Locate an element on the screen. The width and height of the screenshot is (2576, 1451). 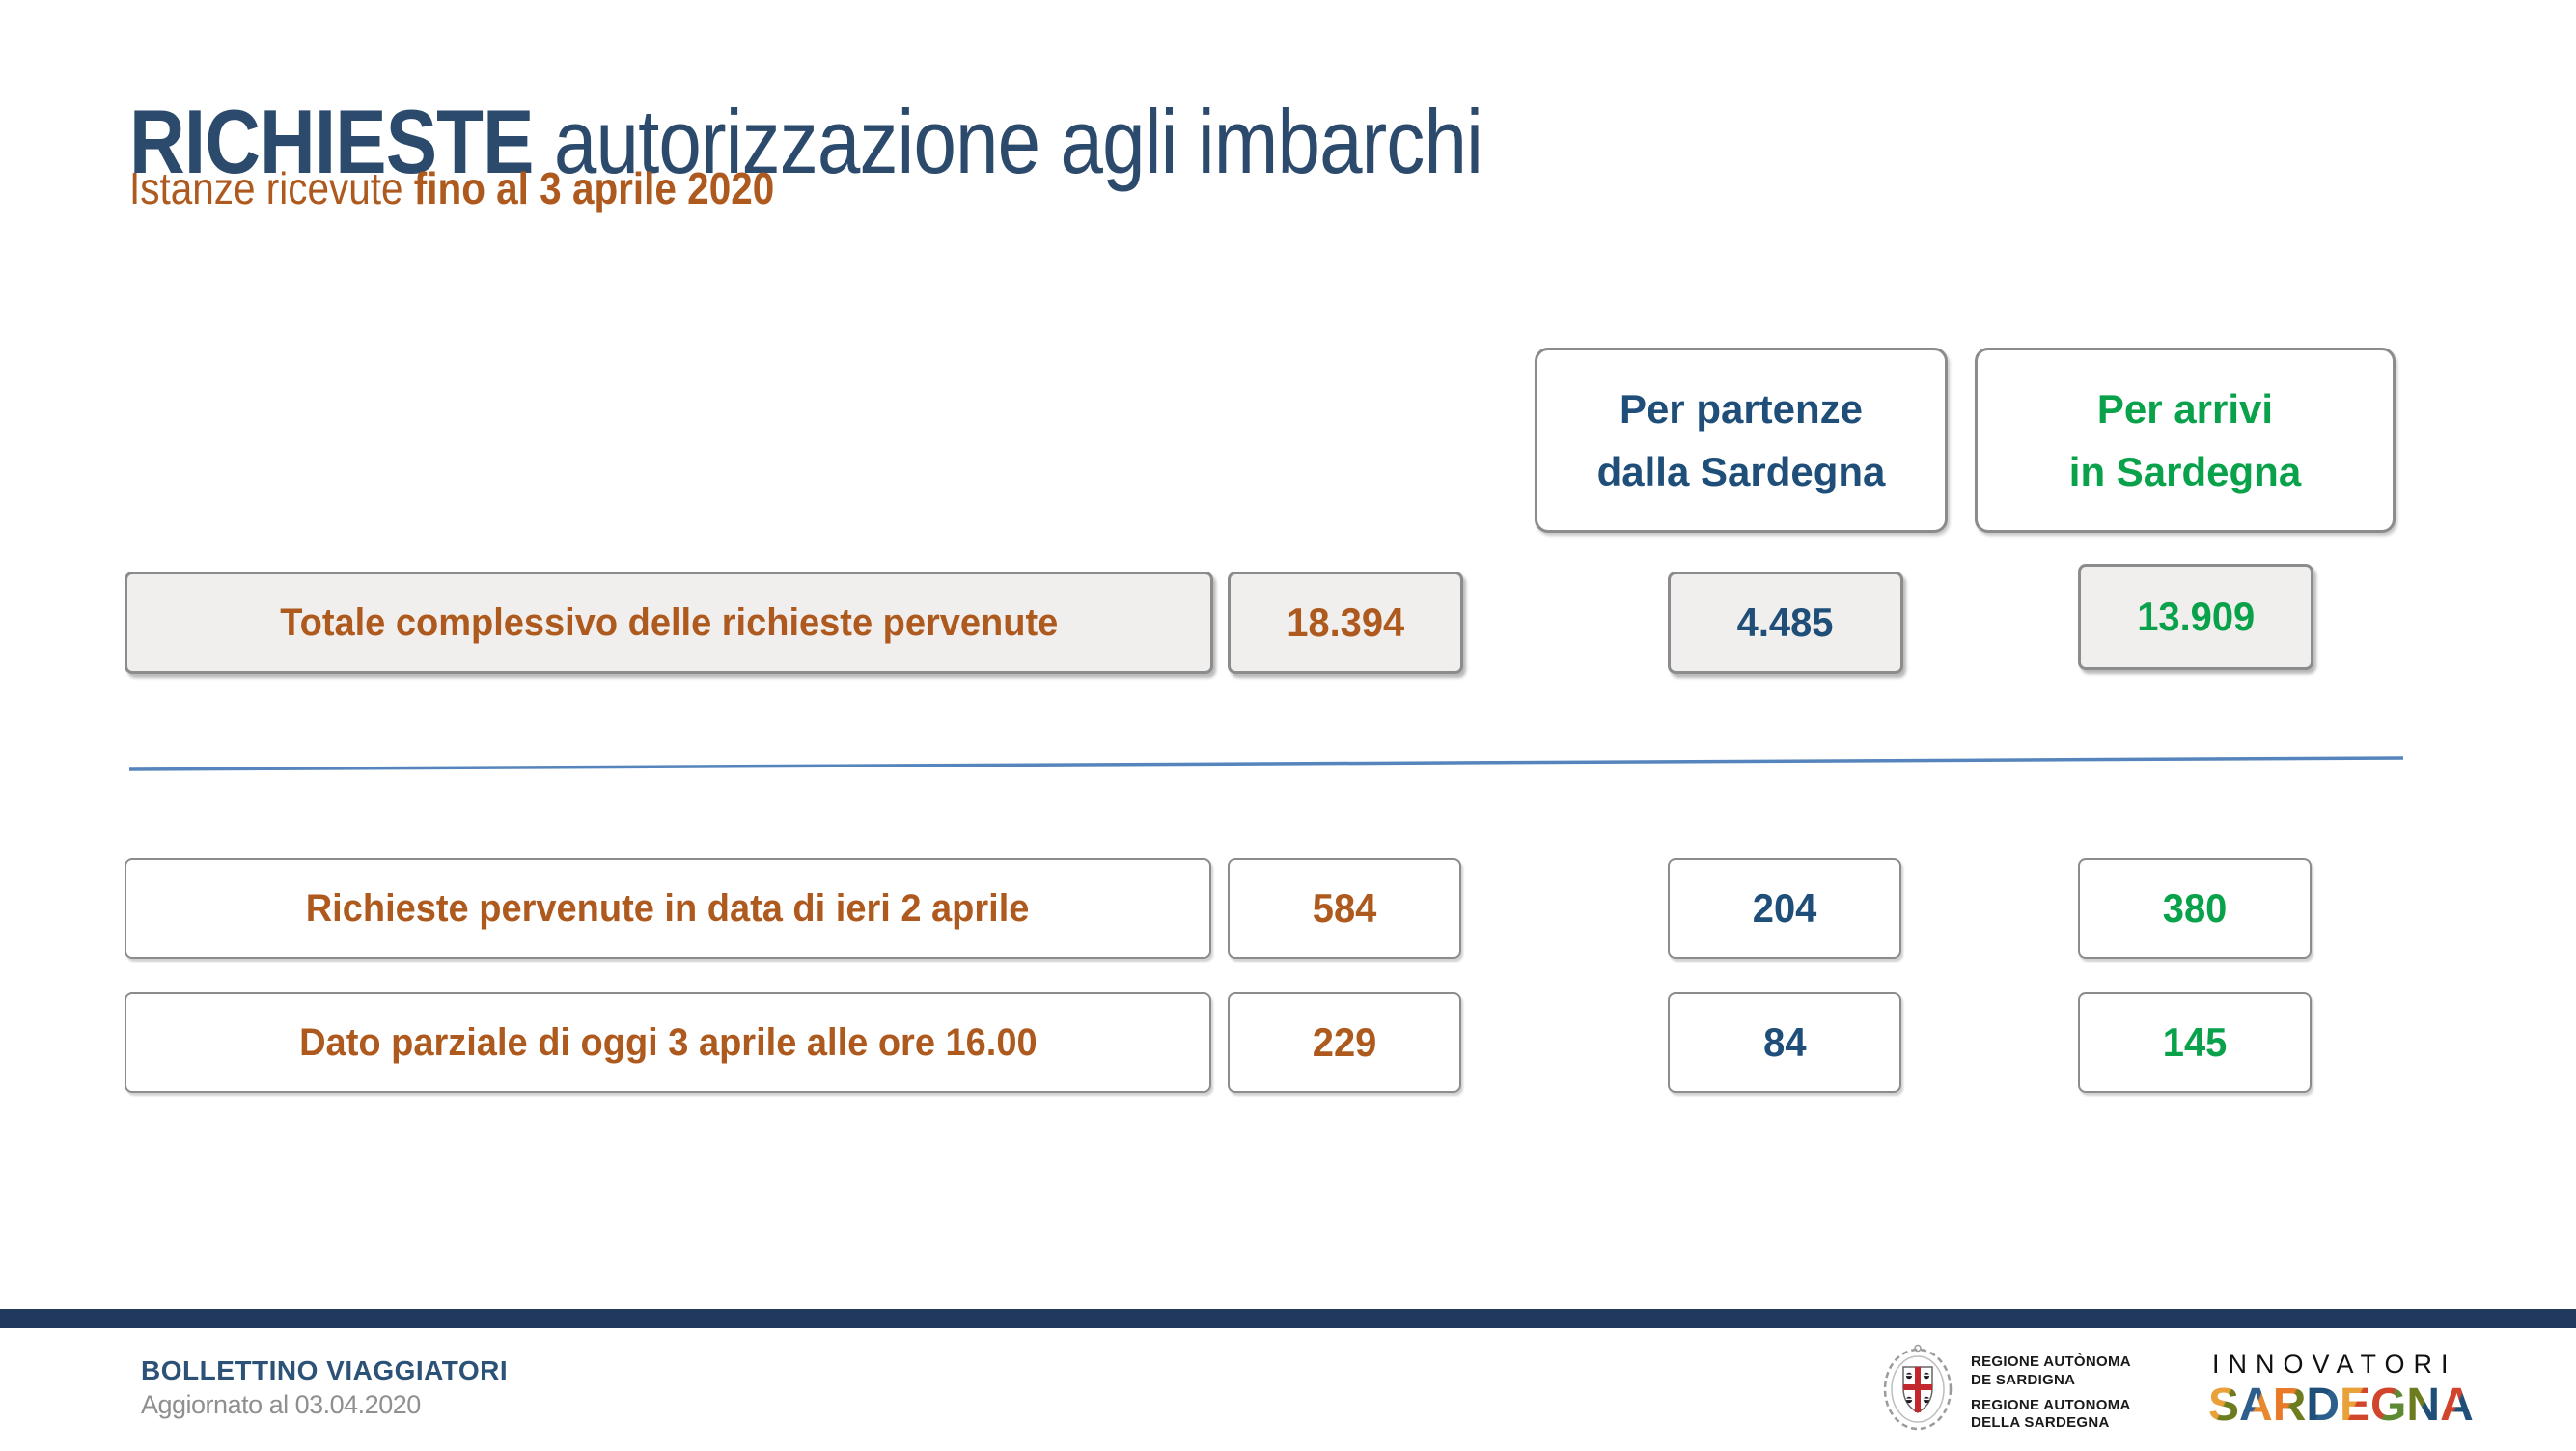
column-header-departures-line2: dalla Sardegna is located at coordinates (1741, 471).